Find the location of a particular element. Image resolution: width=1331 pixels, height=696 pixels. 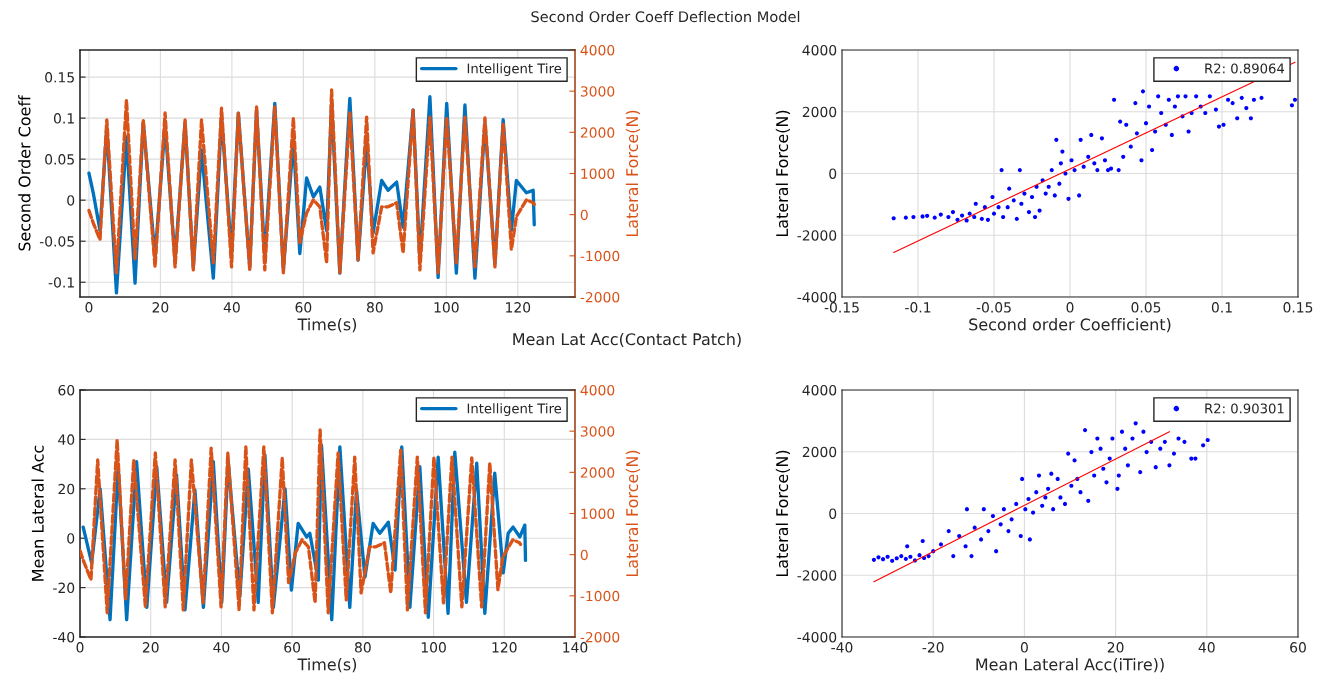

x-tick-label: -20 is located at coordinates (933, 647).